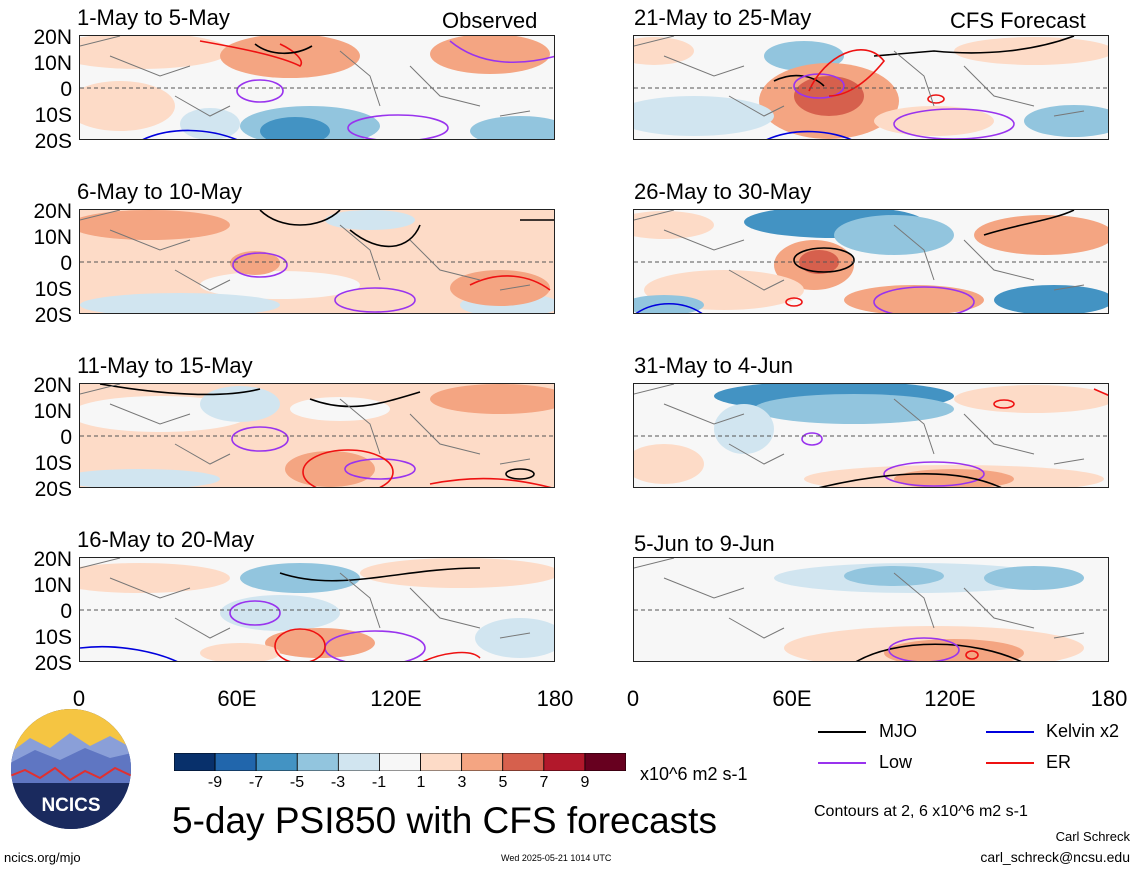 Image resolution: width=1135 pixels, height=872 pixels. Describe the element at coordinates (160, 191) in the screenshot. I see `panel-title: 6-May to 10-May` at that location.